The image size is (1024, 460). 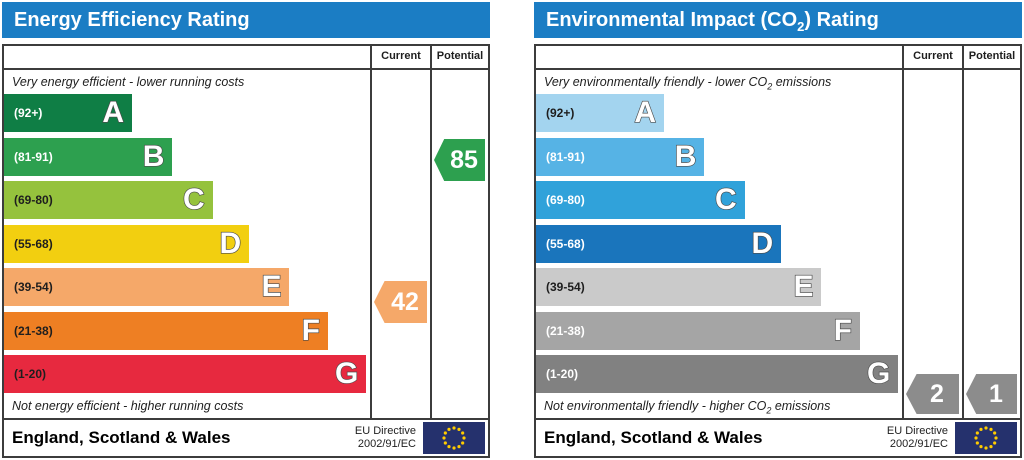 I want to click on energy-band-c-range: (69-80), so click(x=33, y=200).